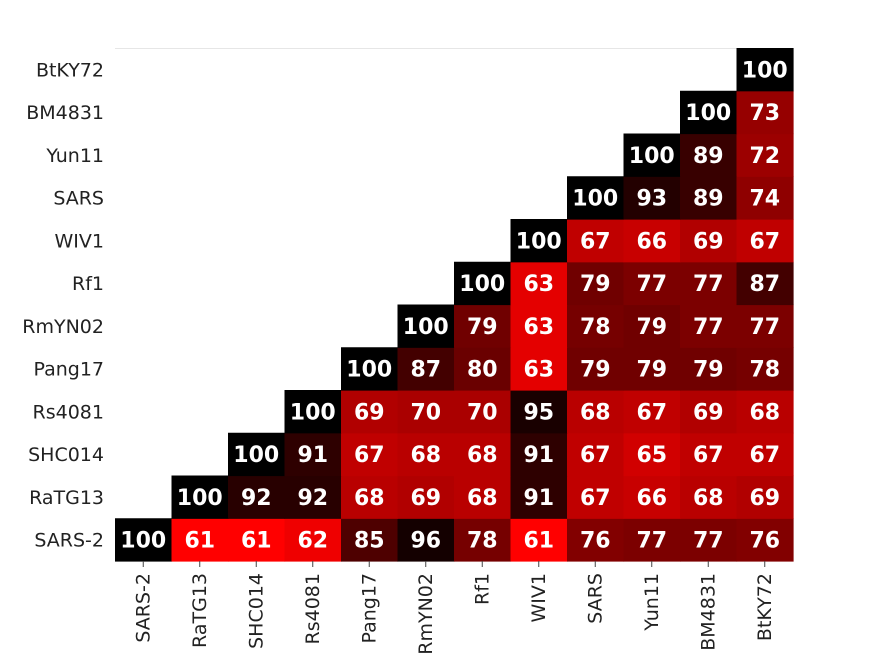  Describe the element at coordinates (143, 608) in the screenshot. I see `column-label: SARS-2` at that location.